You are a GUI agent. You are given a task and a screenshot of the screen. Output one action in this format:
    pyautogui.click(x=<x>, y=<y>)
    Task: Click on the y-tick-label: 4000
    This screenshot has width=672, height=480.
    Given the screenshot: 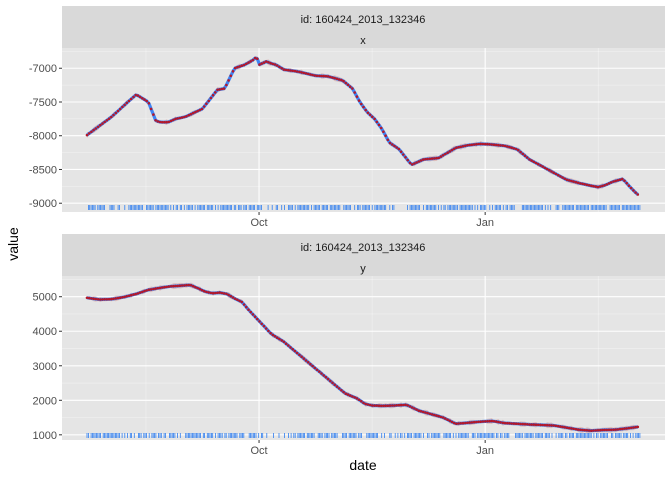 What is the action you would take?
    pyautogui.click(x=45, y=332)
    